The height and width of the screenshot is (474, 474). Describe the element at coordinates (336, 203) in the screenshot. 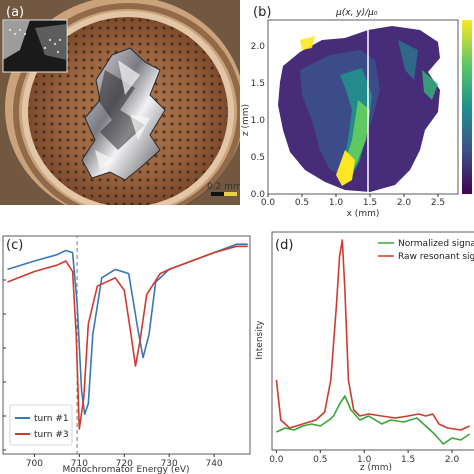

I see `b-xtick: 1.0` at that location.